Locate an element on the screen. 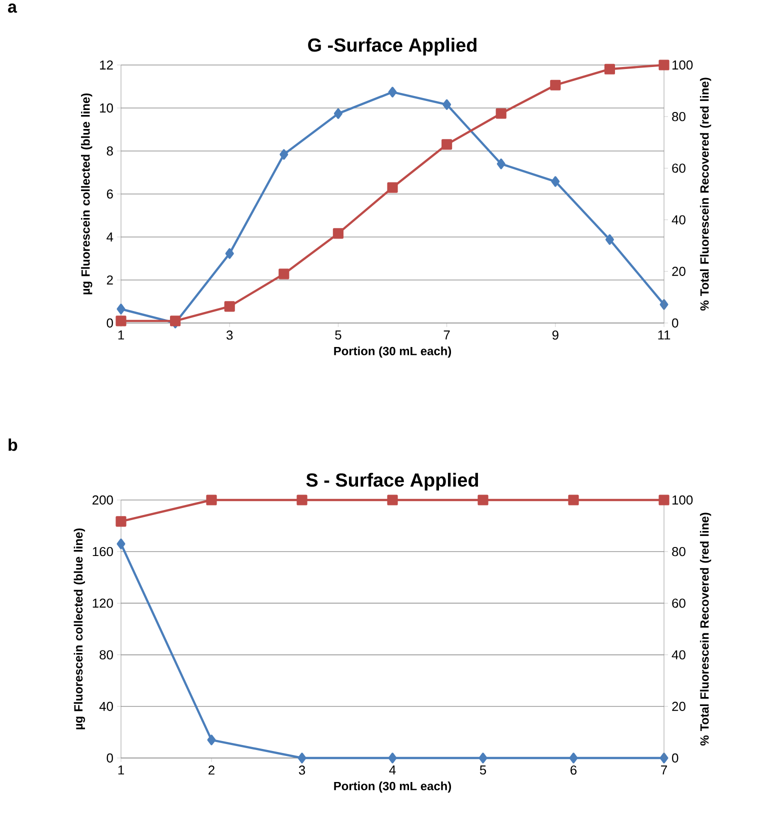 The width and height of the screenshot is (777, 828). y-tick-label: 12 is located at coordinates (106, 65).